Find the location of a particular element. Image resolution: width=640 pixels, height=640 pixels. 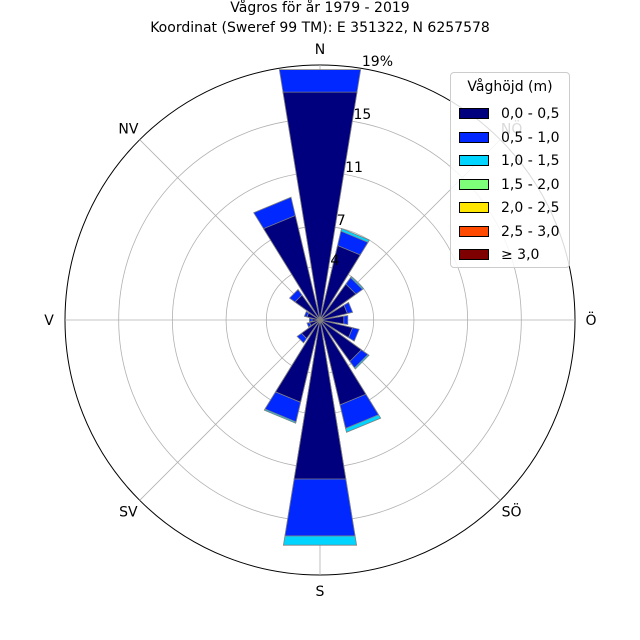

bar-segment-ÖNÖ-bin-0 is located at coordinates (333, 312).